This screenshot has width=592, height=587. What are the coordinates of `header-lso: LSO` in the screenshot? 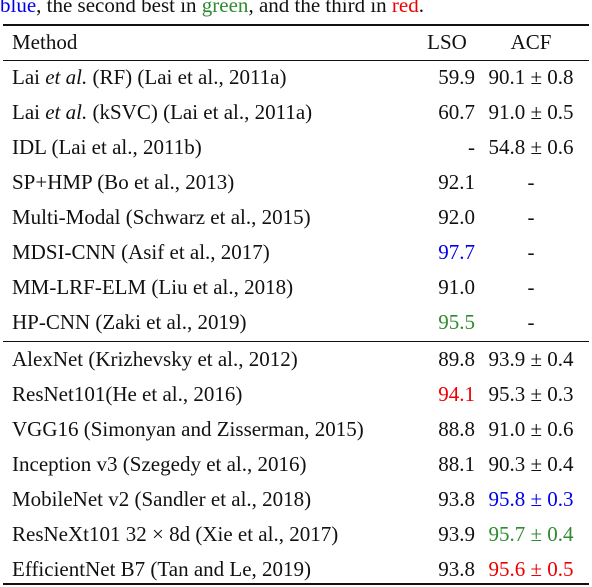 It's located at (447, 42).